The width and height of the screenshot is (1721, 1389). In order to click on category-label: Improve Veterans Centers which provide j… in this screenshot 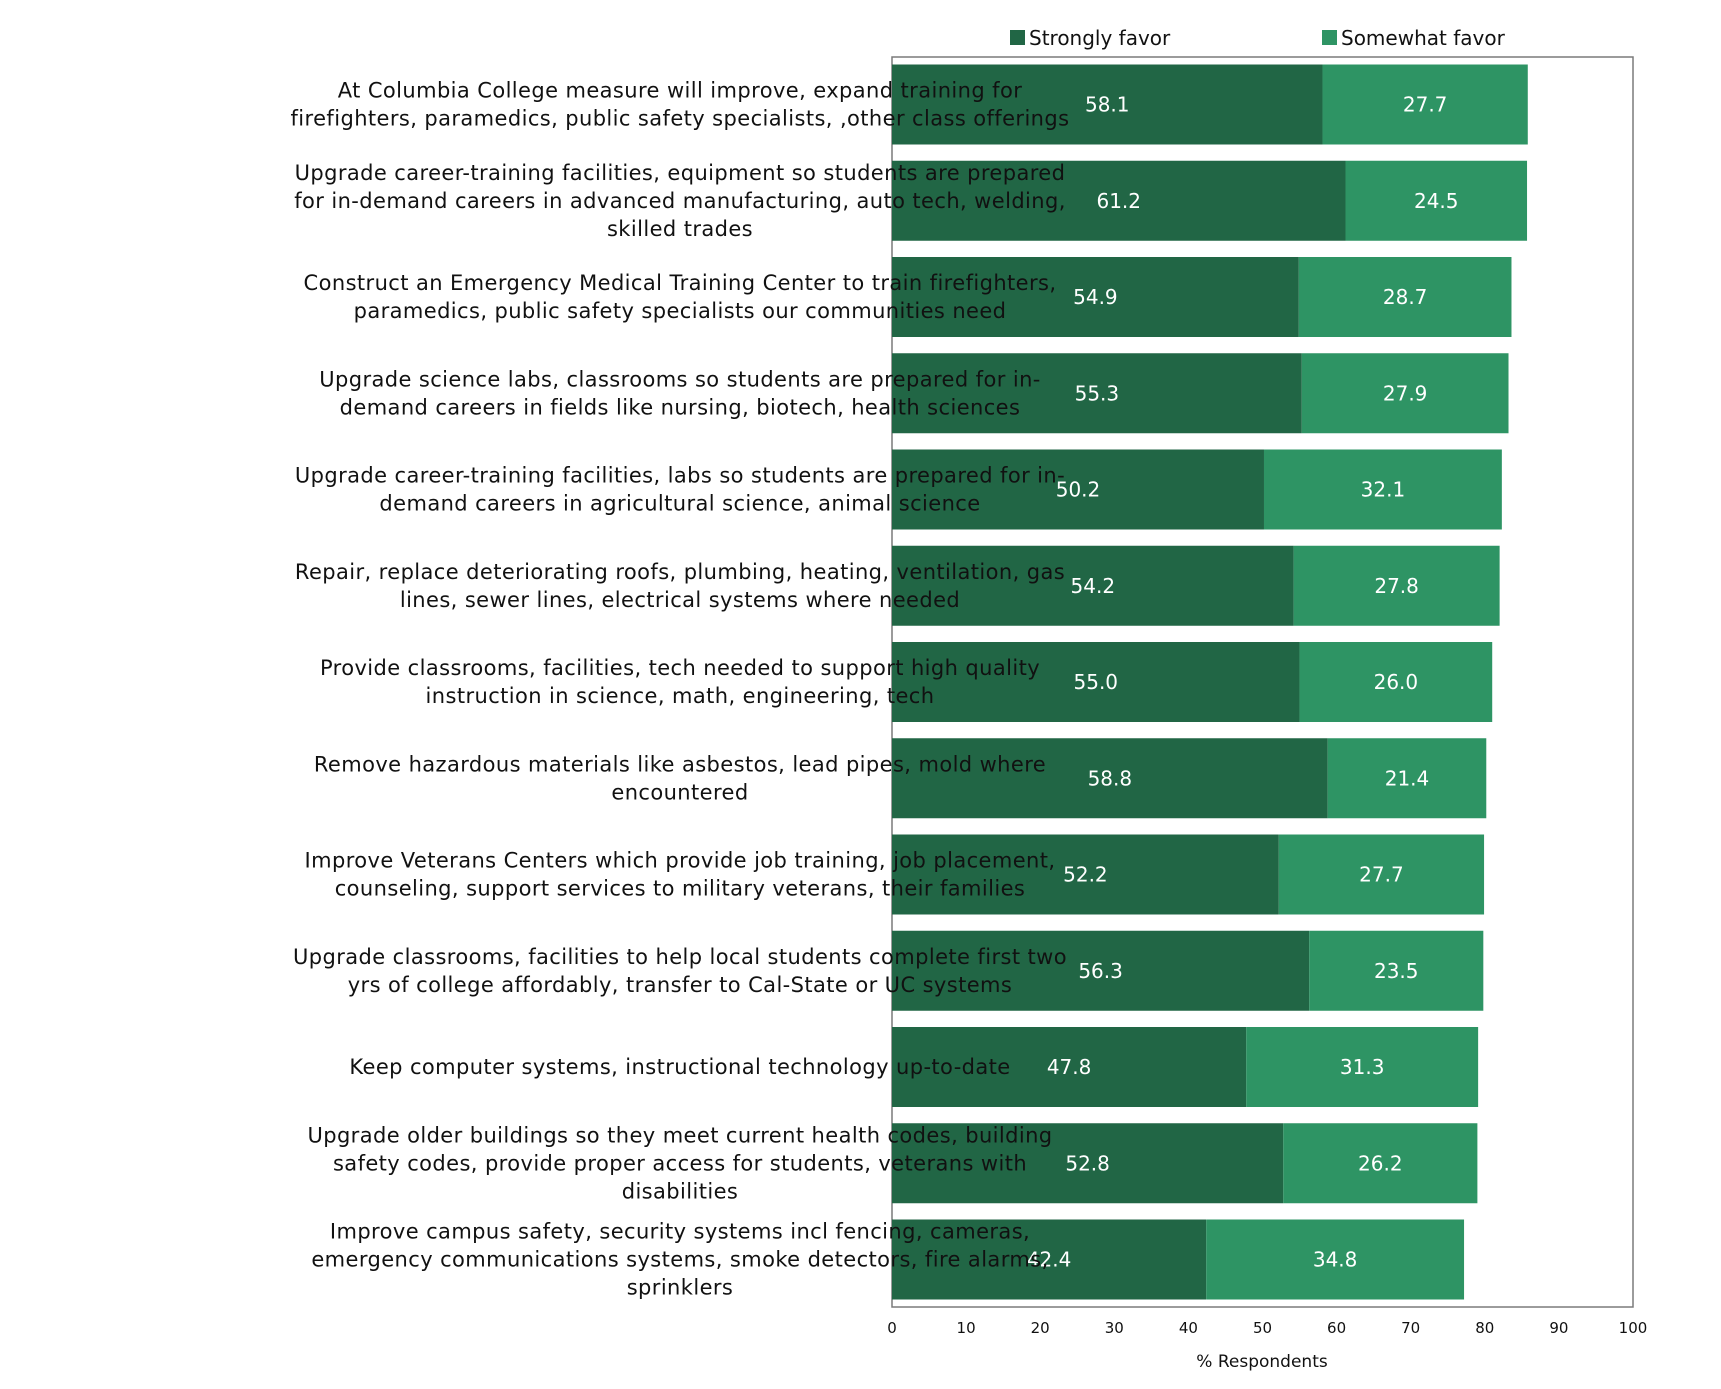, I will do `click(680, 861)`.